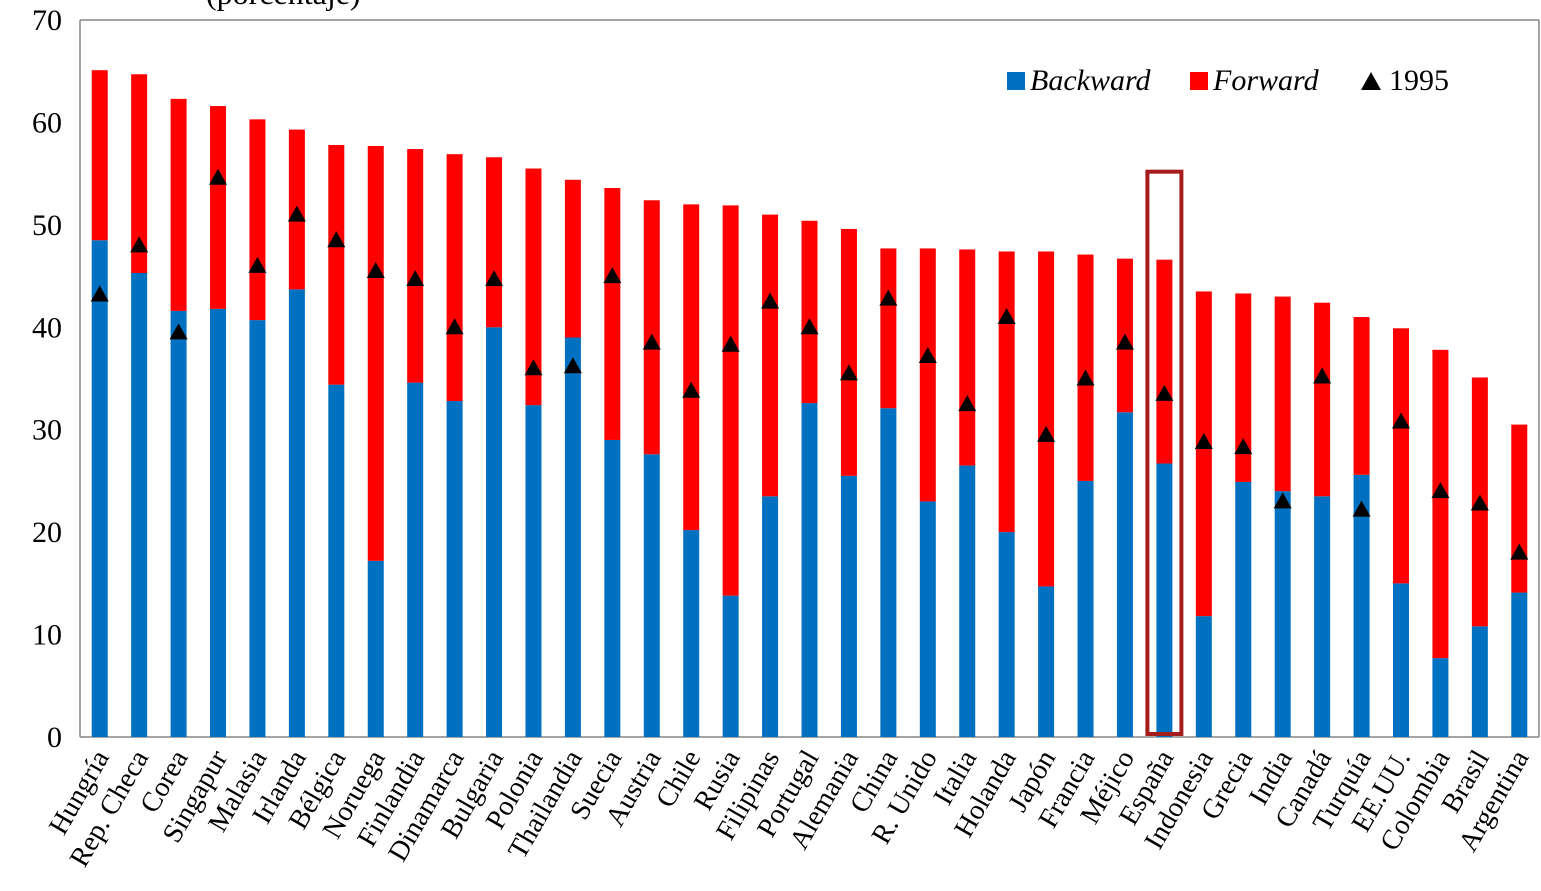 The image size is (1541, 891). Describe the element at coordinates (47, 225) in the screenshot. I see `y-tick-label: 50` at that location.